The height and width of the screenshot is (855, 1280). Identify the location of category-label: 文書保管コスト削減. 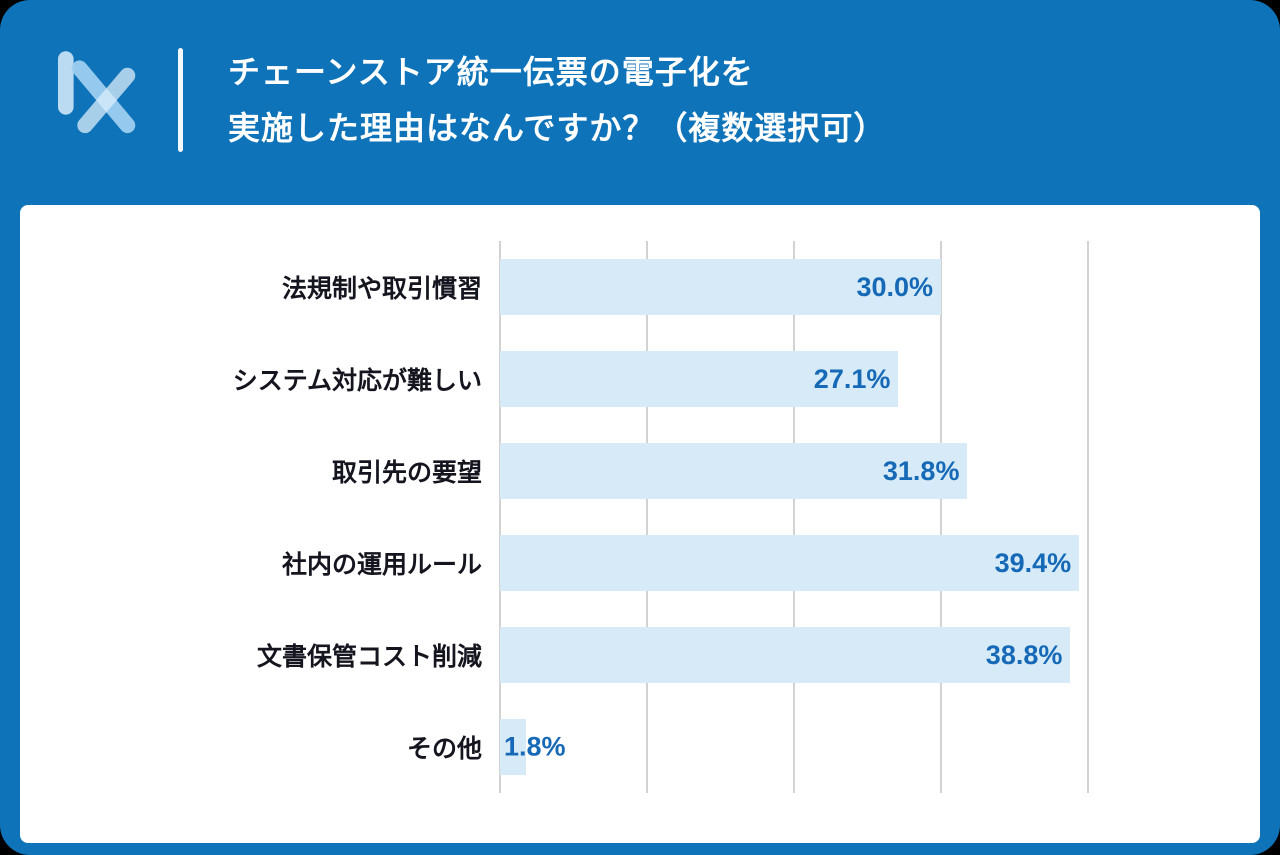
(369, 657).